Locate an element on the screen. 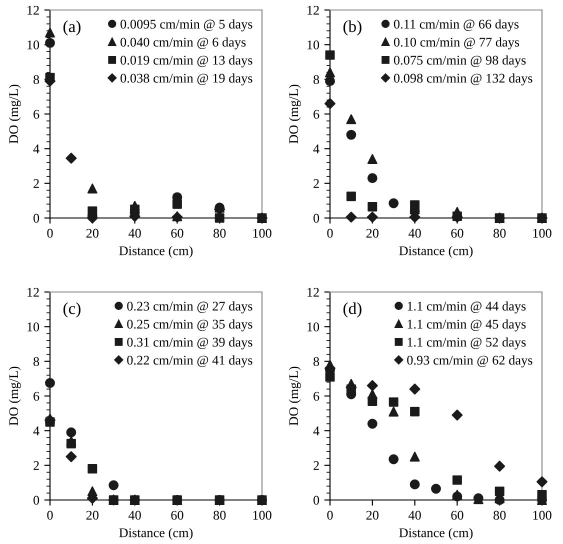 The image size is (563, 544). legend-label: 0.93 cm/min @ 62 days is located at coordinates (469, 361).